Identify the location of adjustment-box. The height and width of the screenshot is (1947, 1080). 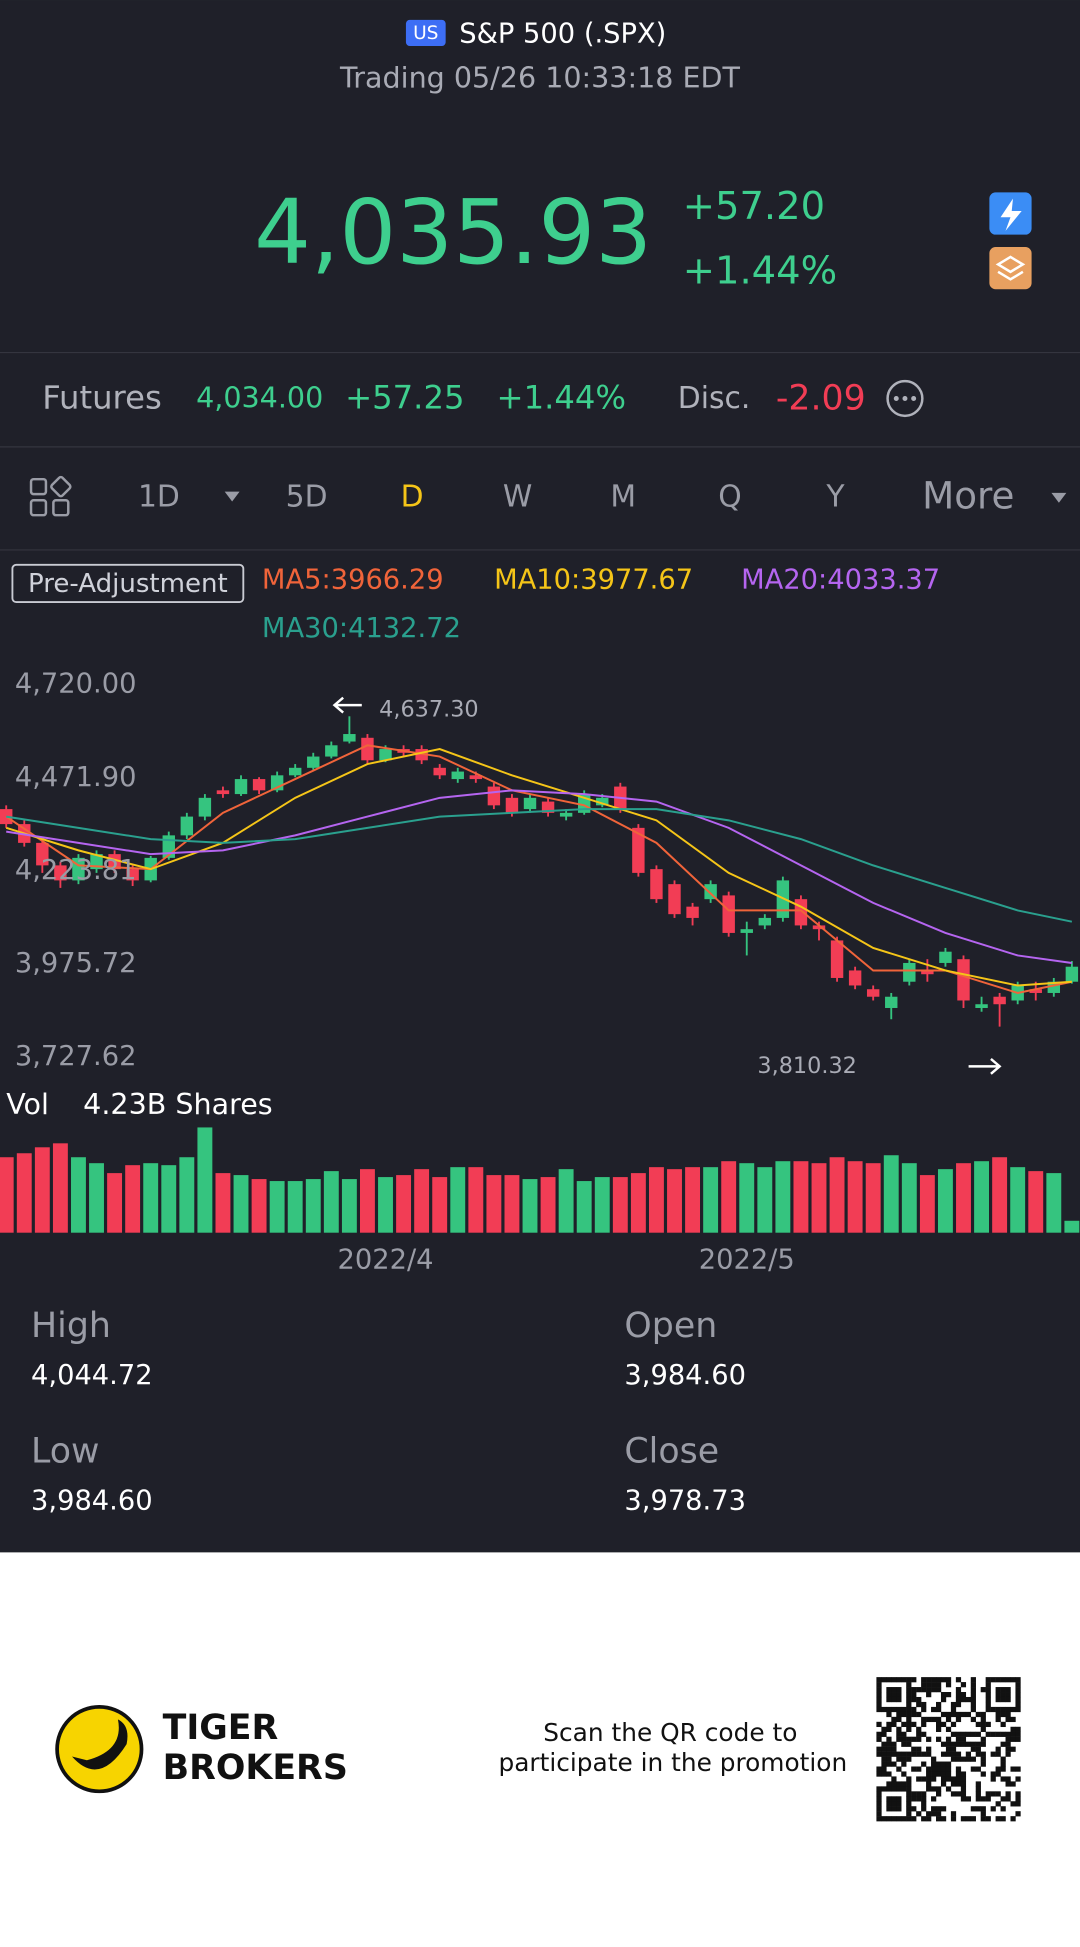
(128, 583).